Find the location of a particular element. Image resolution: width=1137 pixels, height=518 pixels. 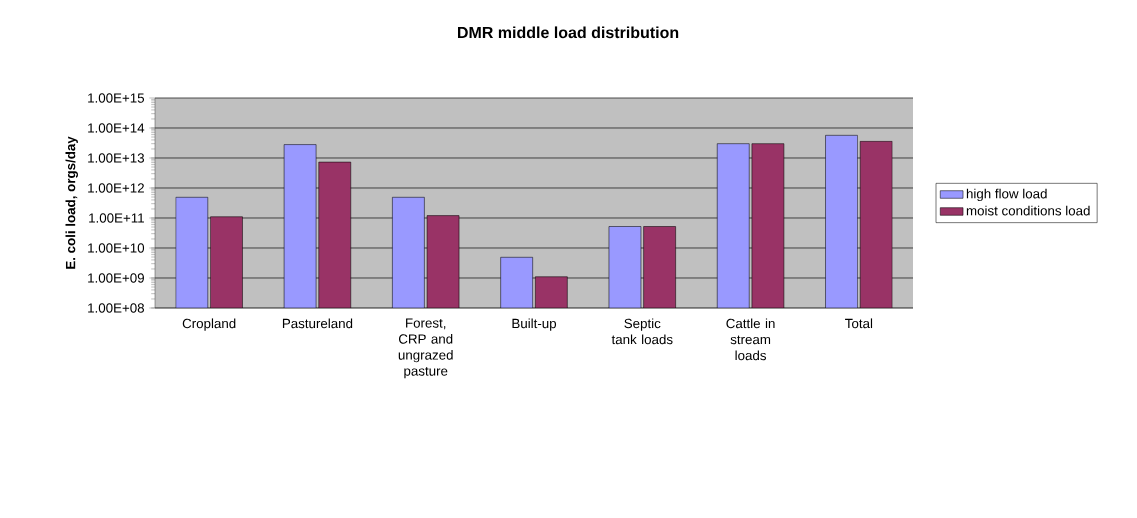

y-tick-label: 1.00E+14 is located at coordinates (116, 128).